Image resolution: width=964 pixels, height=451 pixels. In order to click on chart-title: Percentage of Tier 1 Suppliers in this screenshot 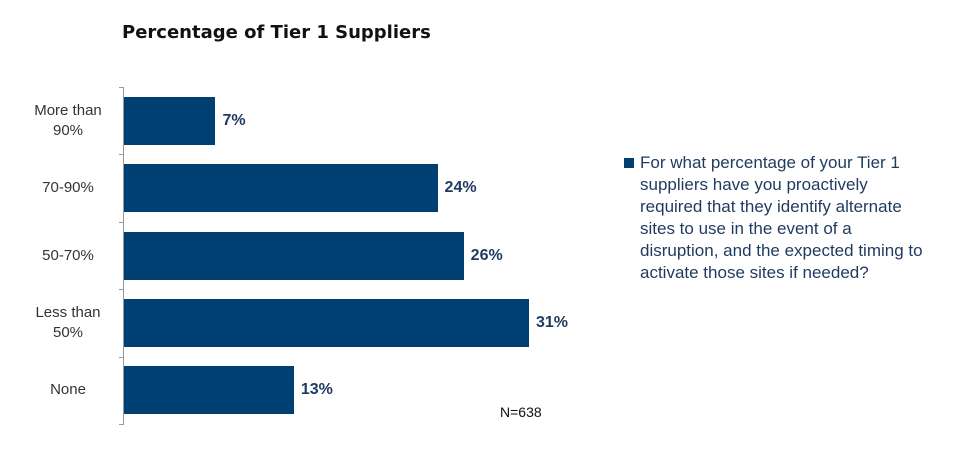, I will do `click(276, 32)`.